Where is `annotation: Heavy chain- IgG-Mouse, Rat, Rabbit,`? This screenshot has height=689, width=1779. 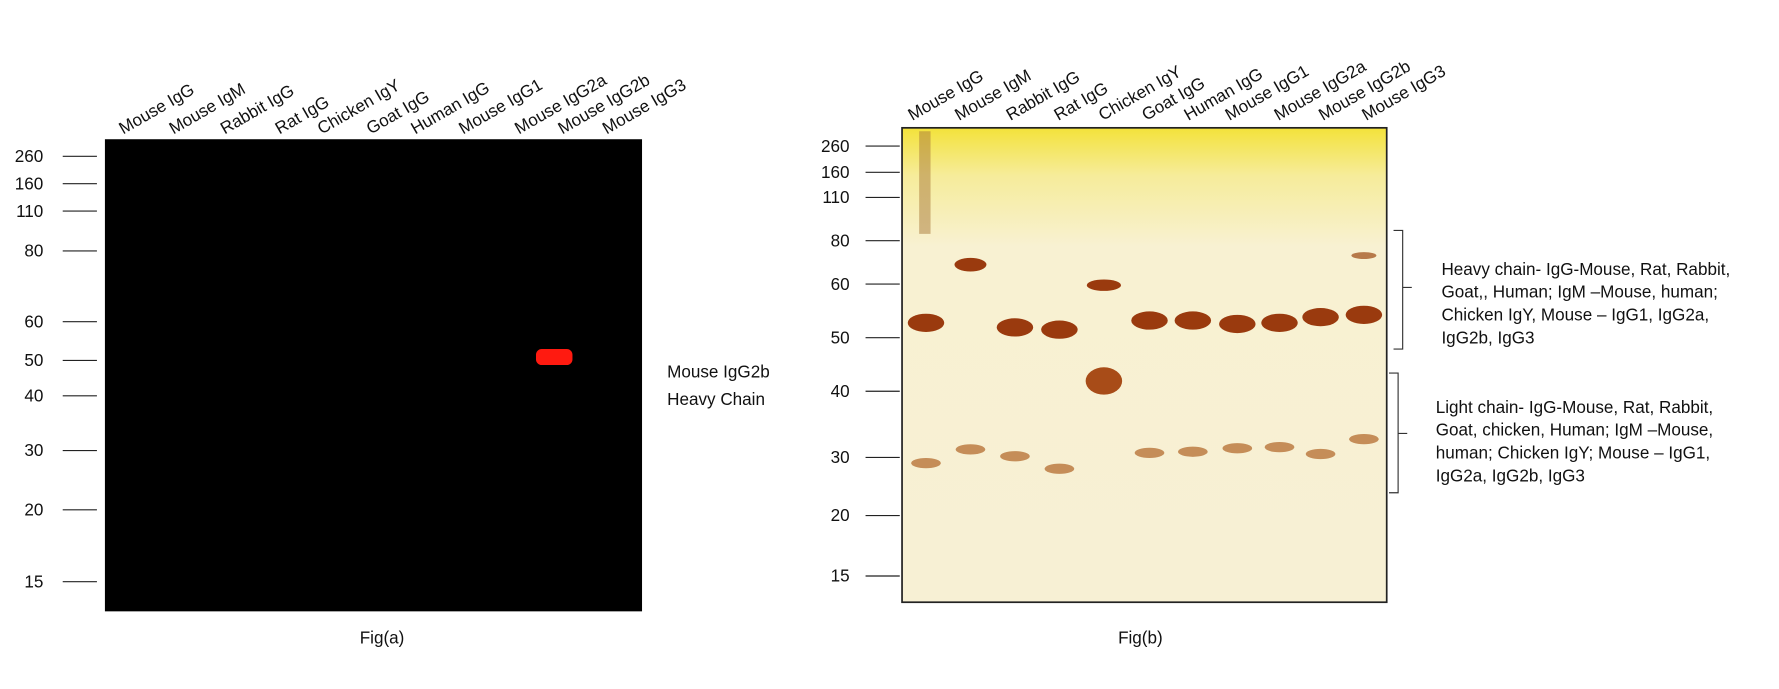
annotation: Heavy chain- IgG-Mouse, Rat, Rabbit, is located at coordinates (1585, 269).